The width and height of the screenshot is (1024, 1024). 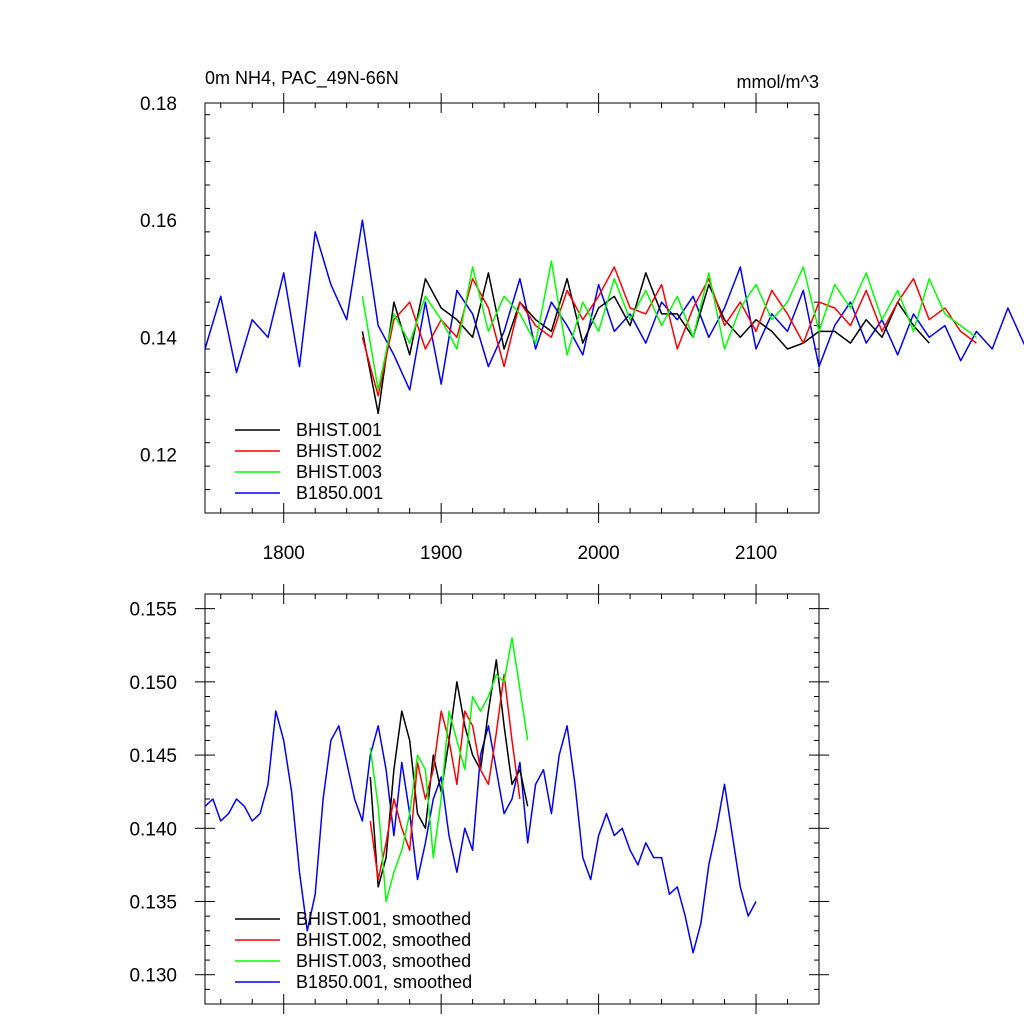 What do you see at coordinates (153, 610) in the screenshot?
I see `y-tick-label: 0.155` at bounding box center [153, 610].